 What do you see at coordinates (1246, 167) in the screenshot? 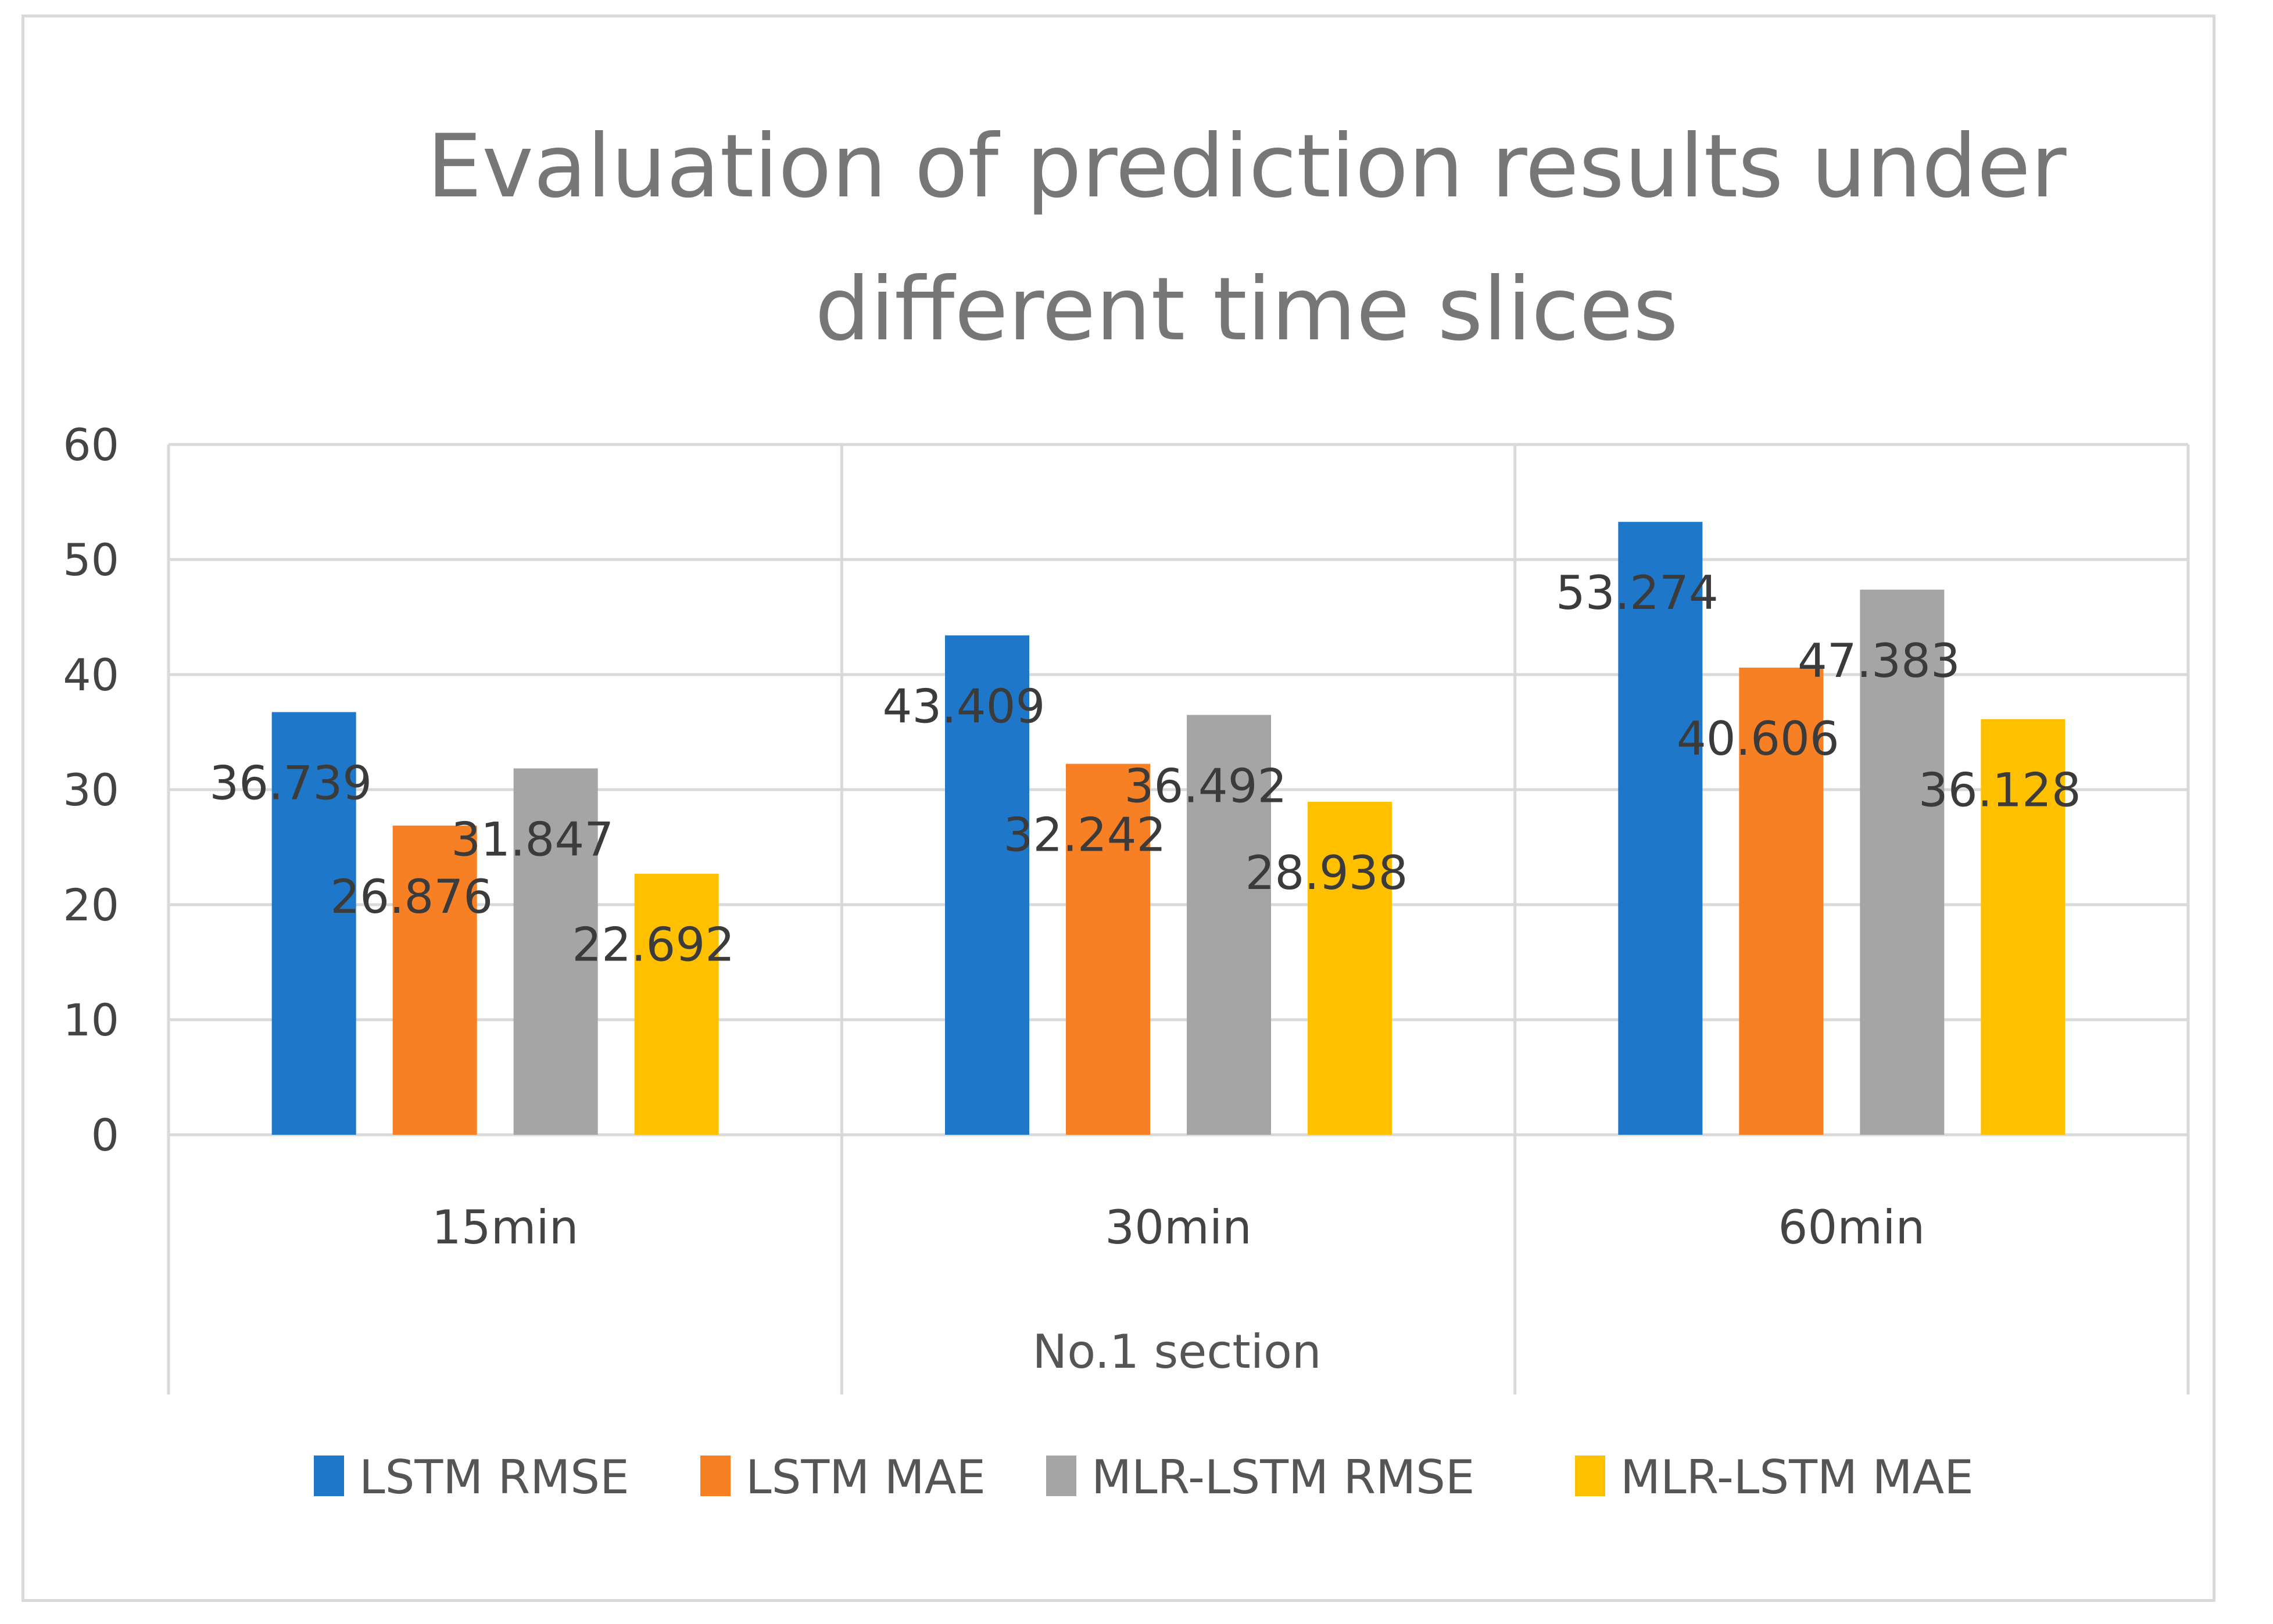
I see `chart-title-line-1: Evaluation of prediction results under` at bounding box center [1246, 167].